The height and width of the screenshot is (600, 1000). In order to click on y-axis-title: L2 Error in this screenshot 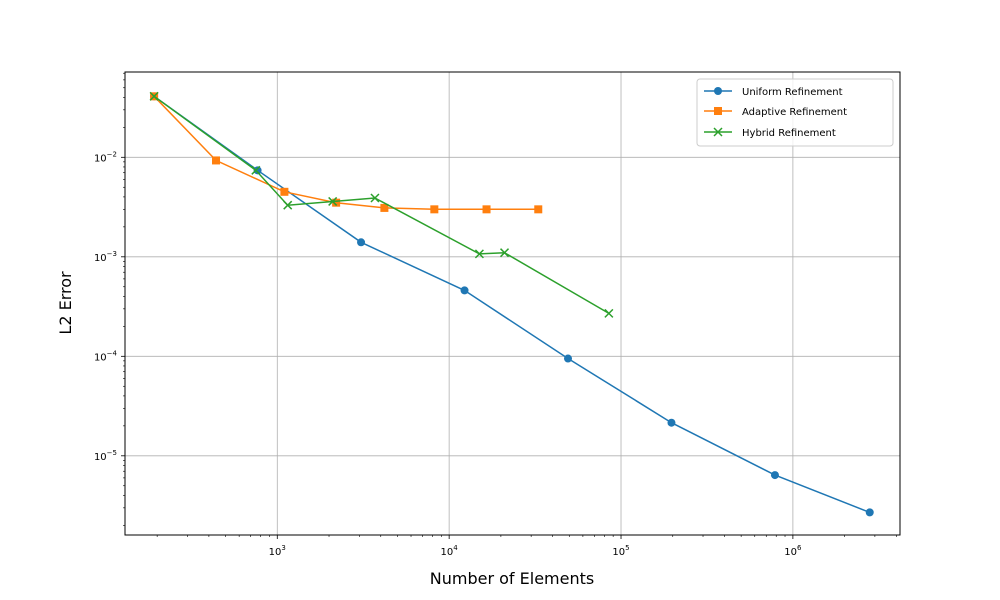, I will do `click(65, 303)`.